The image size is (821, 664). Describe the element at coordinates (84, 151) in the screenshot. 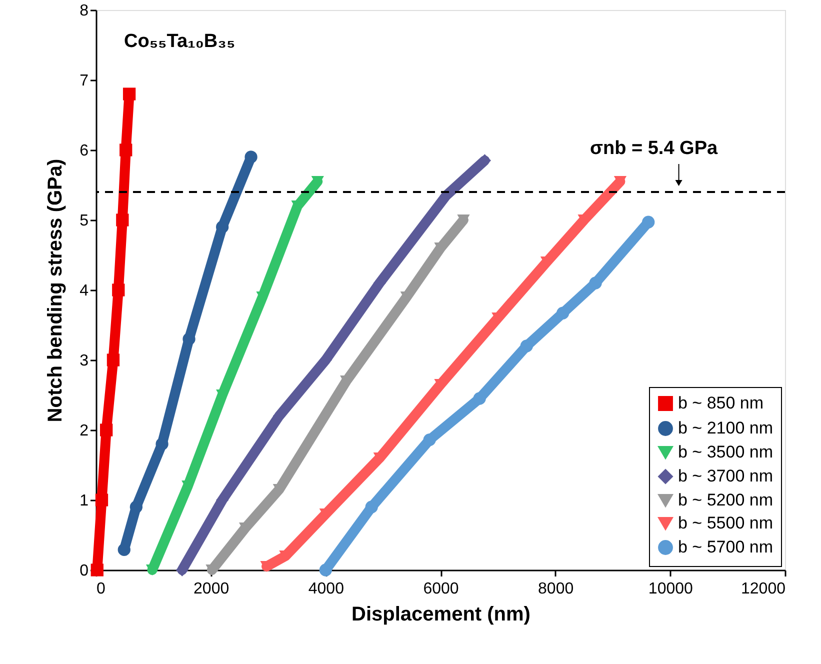

I see `y-tick-label: 6` at that location.